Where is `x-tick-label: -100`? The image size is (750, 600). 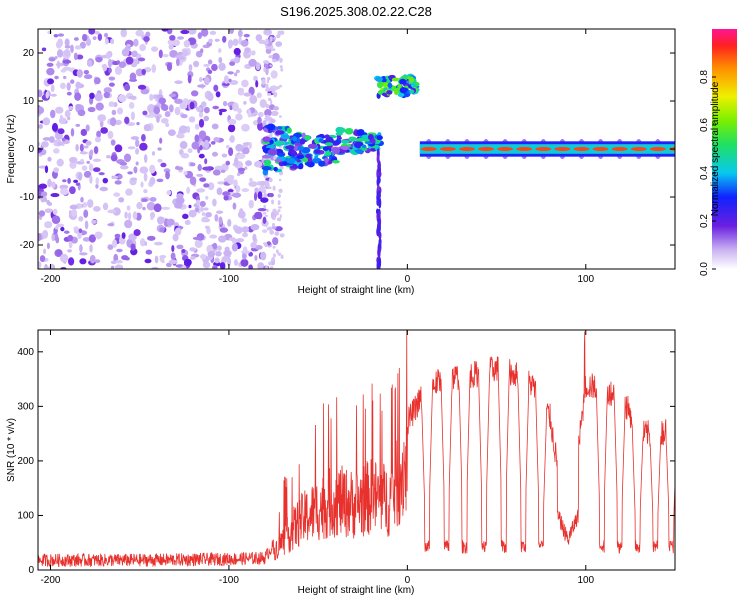 x-tick-label: -100 is located at coordinates (229, 580).